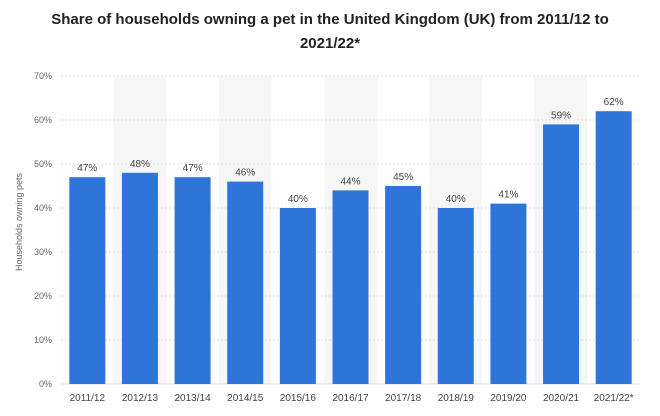 The image size is (660, 416). What do you see at coordinates (561, 115) in the screenshot?
I see `value-label: 59%` at bounding box center [561, 115].